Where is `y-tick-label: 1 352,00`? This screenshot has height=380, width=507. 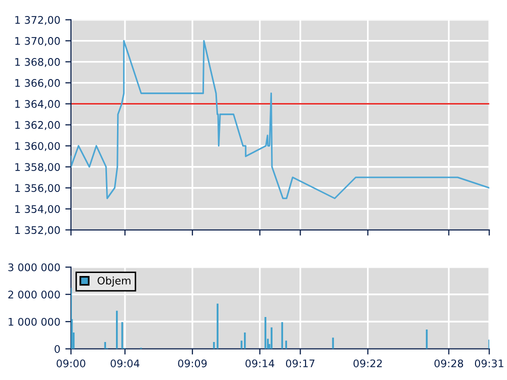 y-tick-label: 1 352,00 is located at coordinates (37, 231).